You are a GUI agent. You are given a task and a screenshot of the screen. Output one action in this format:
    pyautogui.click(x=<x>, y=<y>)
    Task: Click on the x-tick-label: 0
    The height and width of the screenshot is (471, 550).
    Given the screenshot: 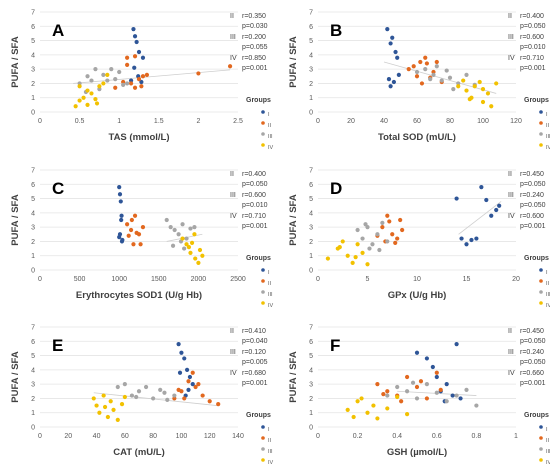 What is the action you would take?
    pyautogui.click(x=40, y=279)
    